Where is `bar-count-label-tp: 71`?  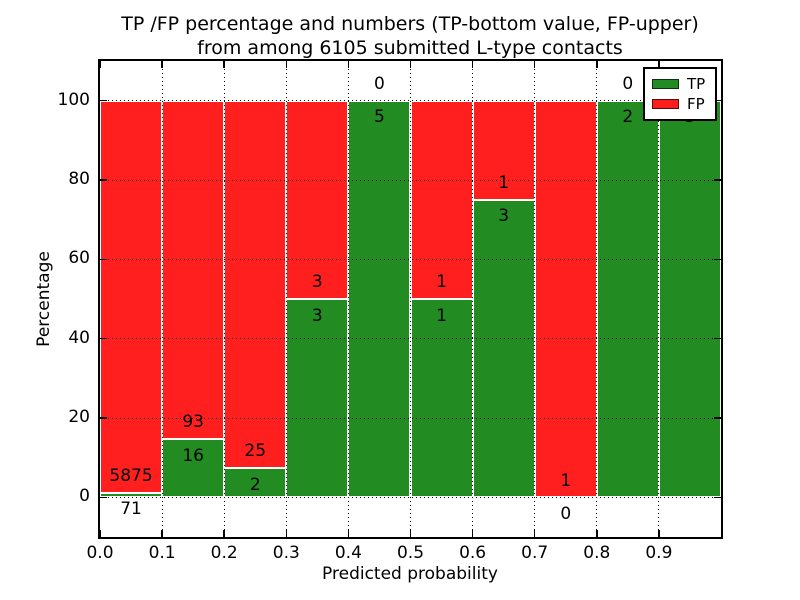 bar-count-label-tp: 71 is located at coordinates (131, 509).